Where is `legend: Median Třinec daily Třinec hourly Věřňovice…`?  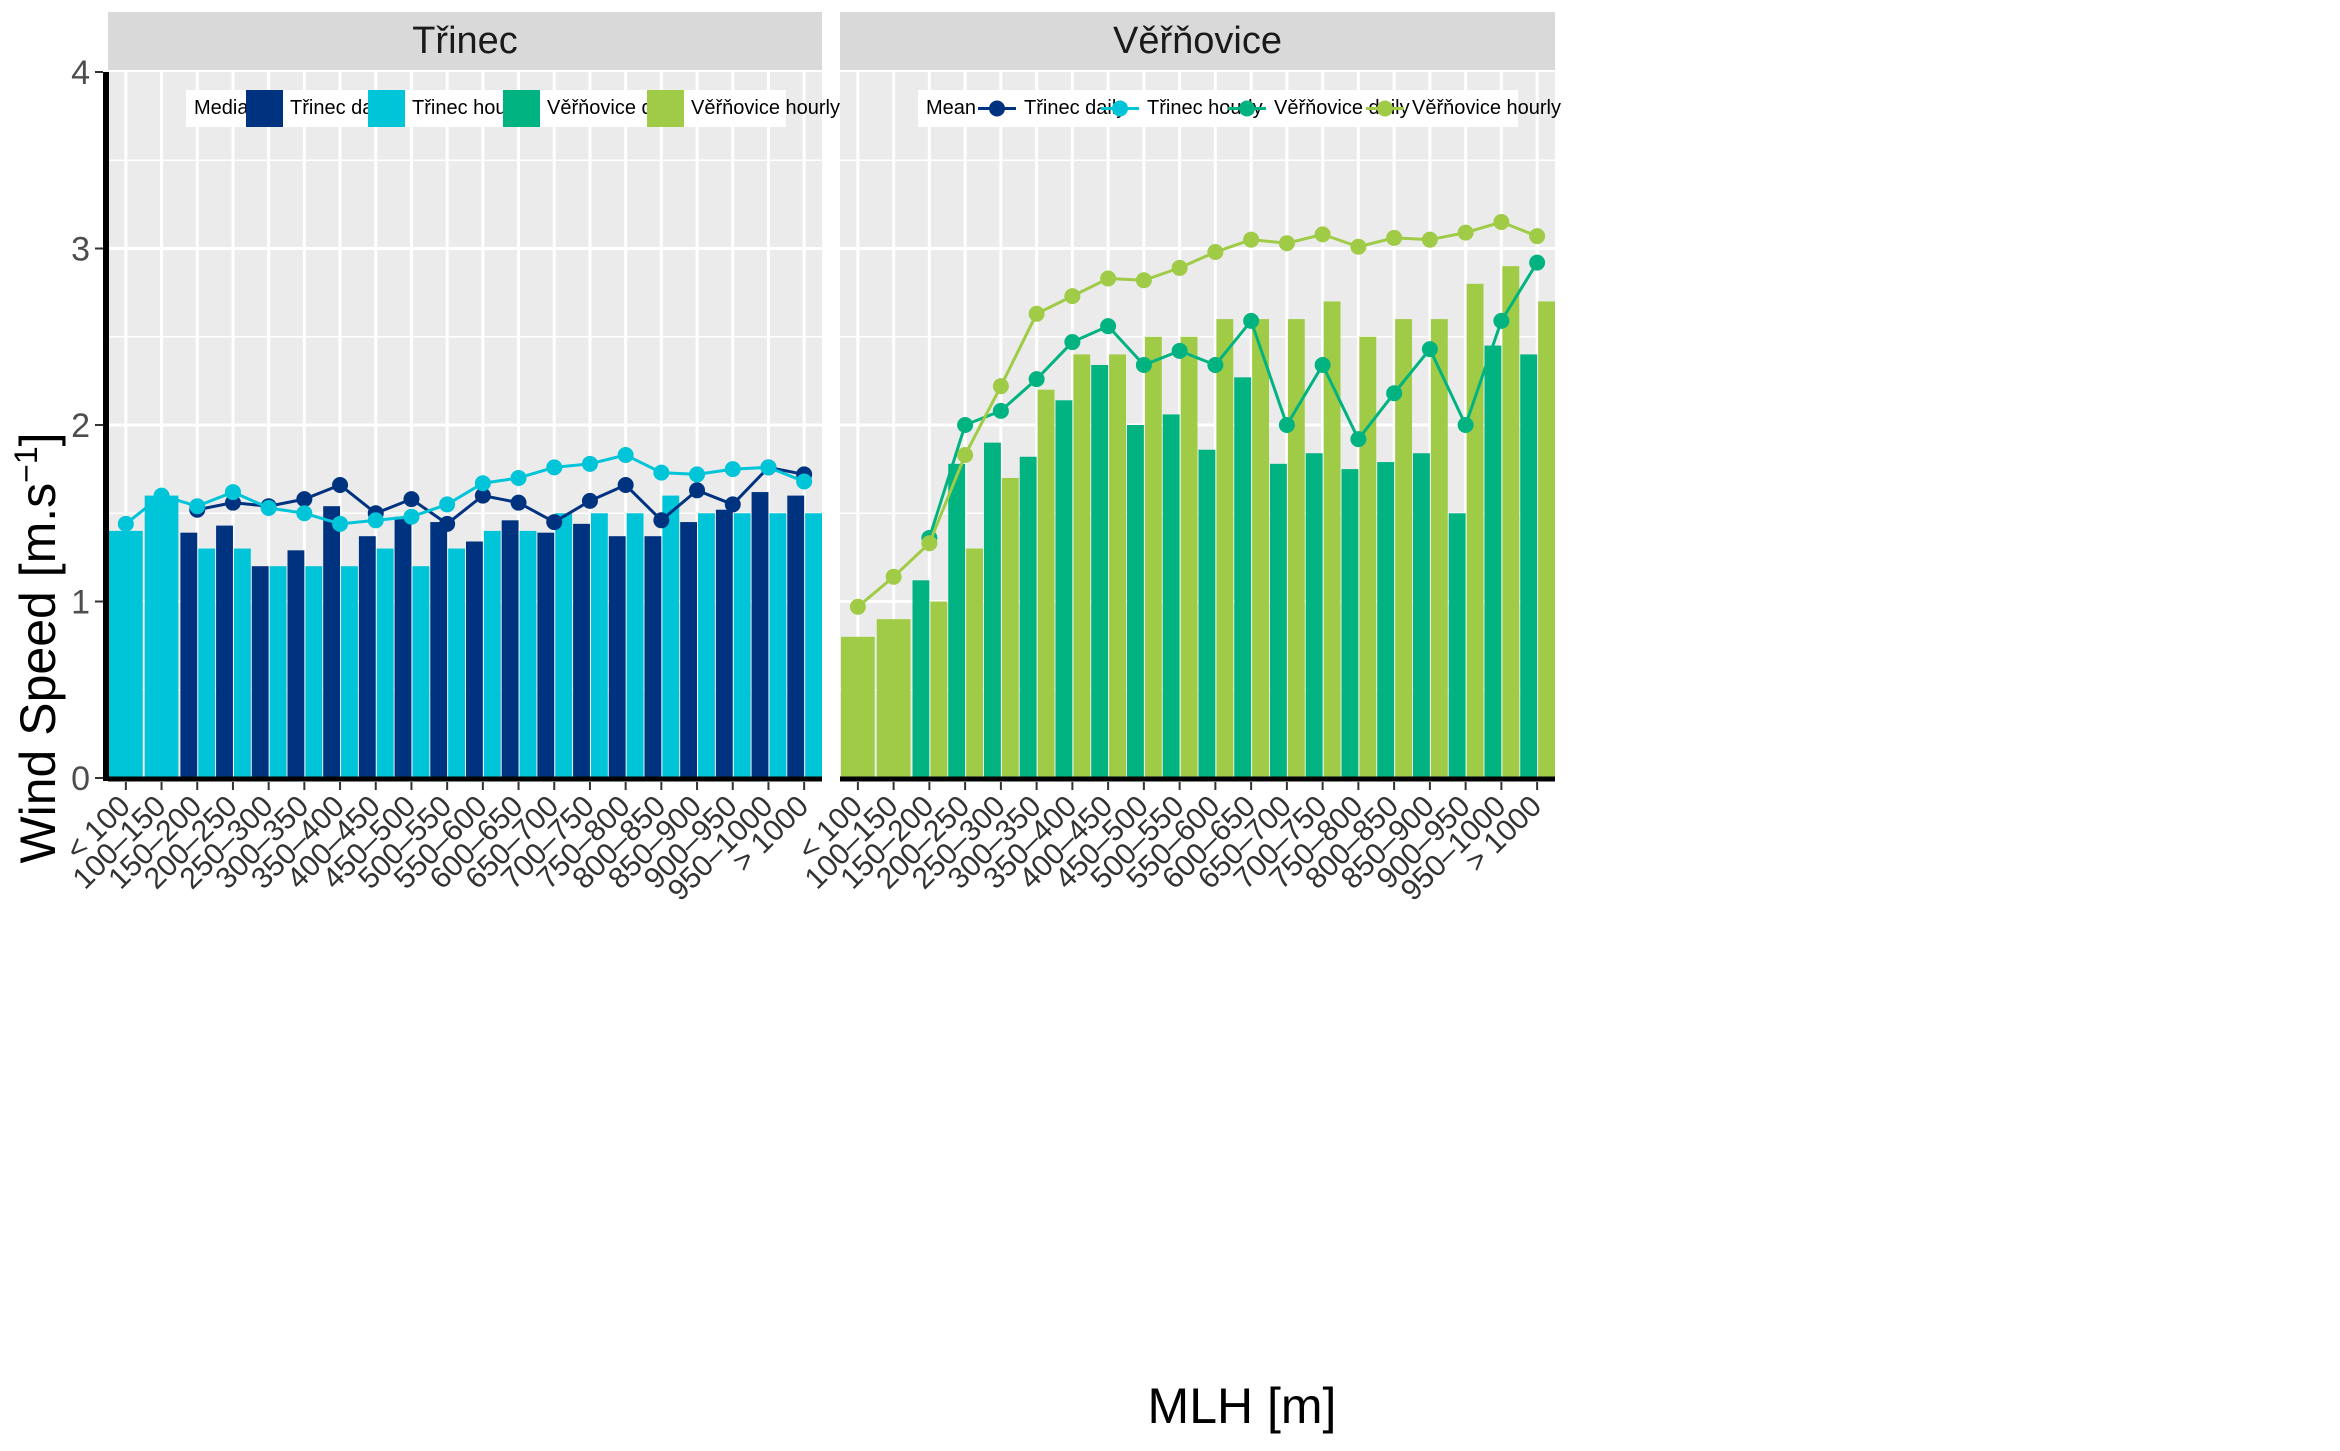 legend: Median Třinec daily Třinec hourly Věřňovice… is located at coordinates (513, 108).